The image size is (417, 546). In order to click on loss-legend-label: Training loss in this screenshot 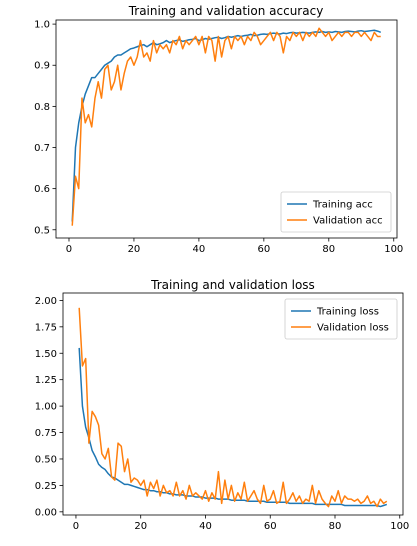, I will do `click(347, 312)`.